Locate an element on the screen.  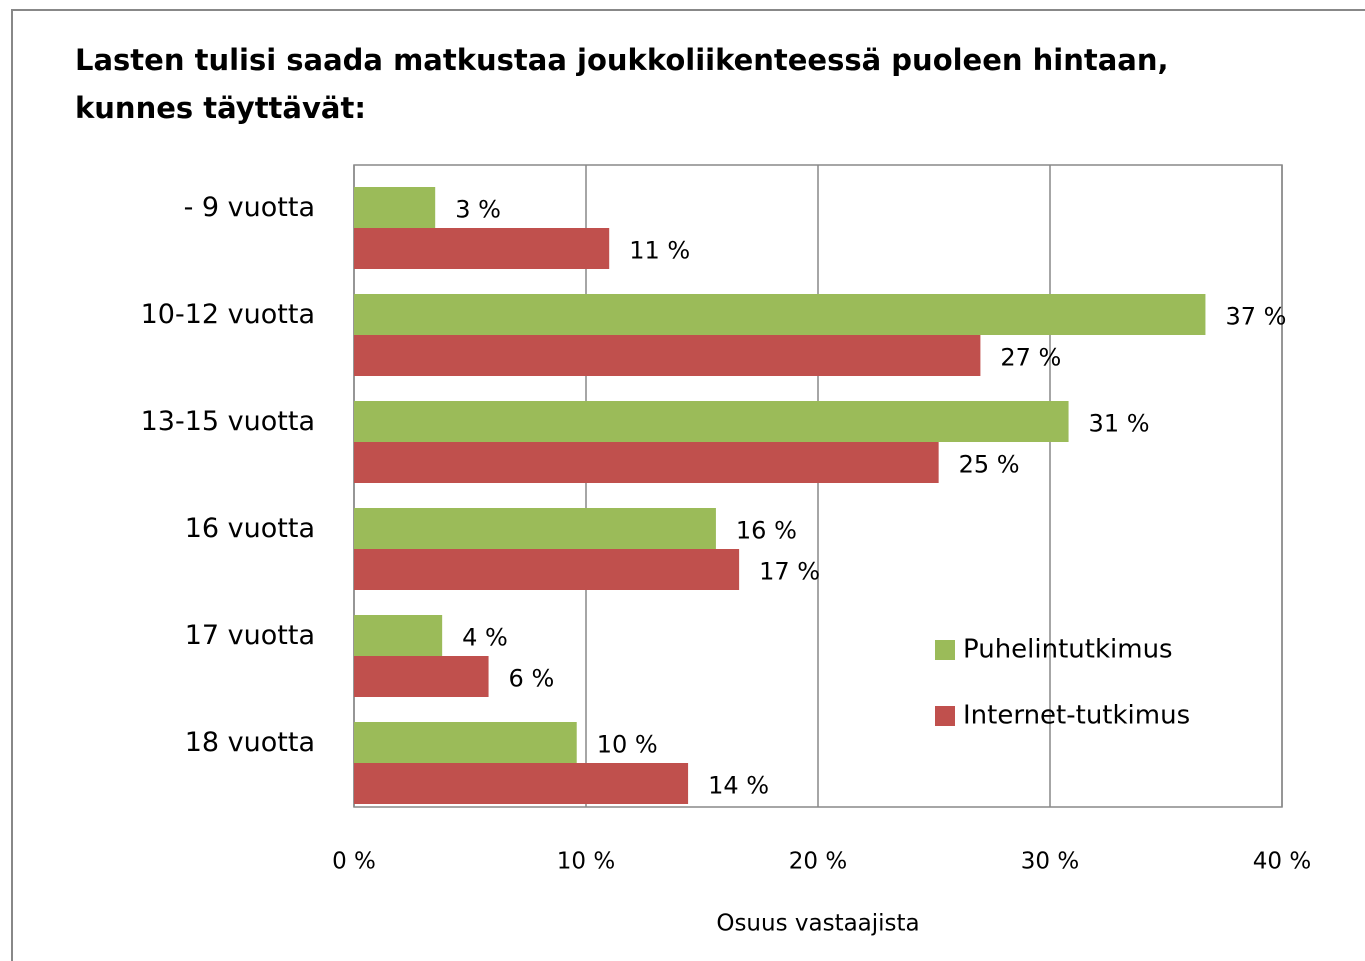
legend-label: Puhelintutkimus is located at coordinates (1068, 650).